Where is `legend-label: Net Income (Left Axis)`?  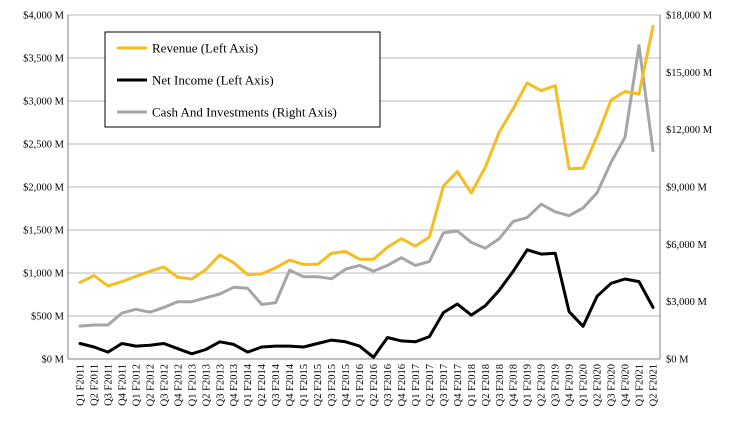
legend-label: Net Income (Left Axis) is located at coordinates (213, 80).